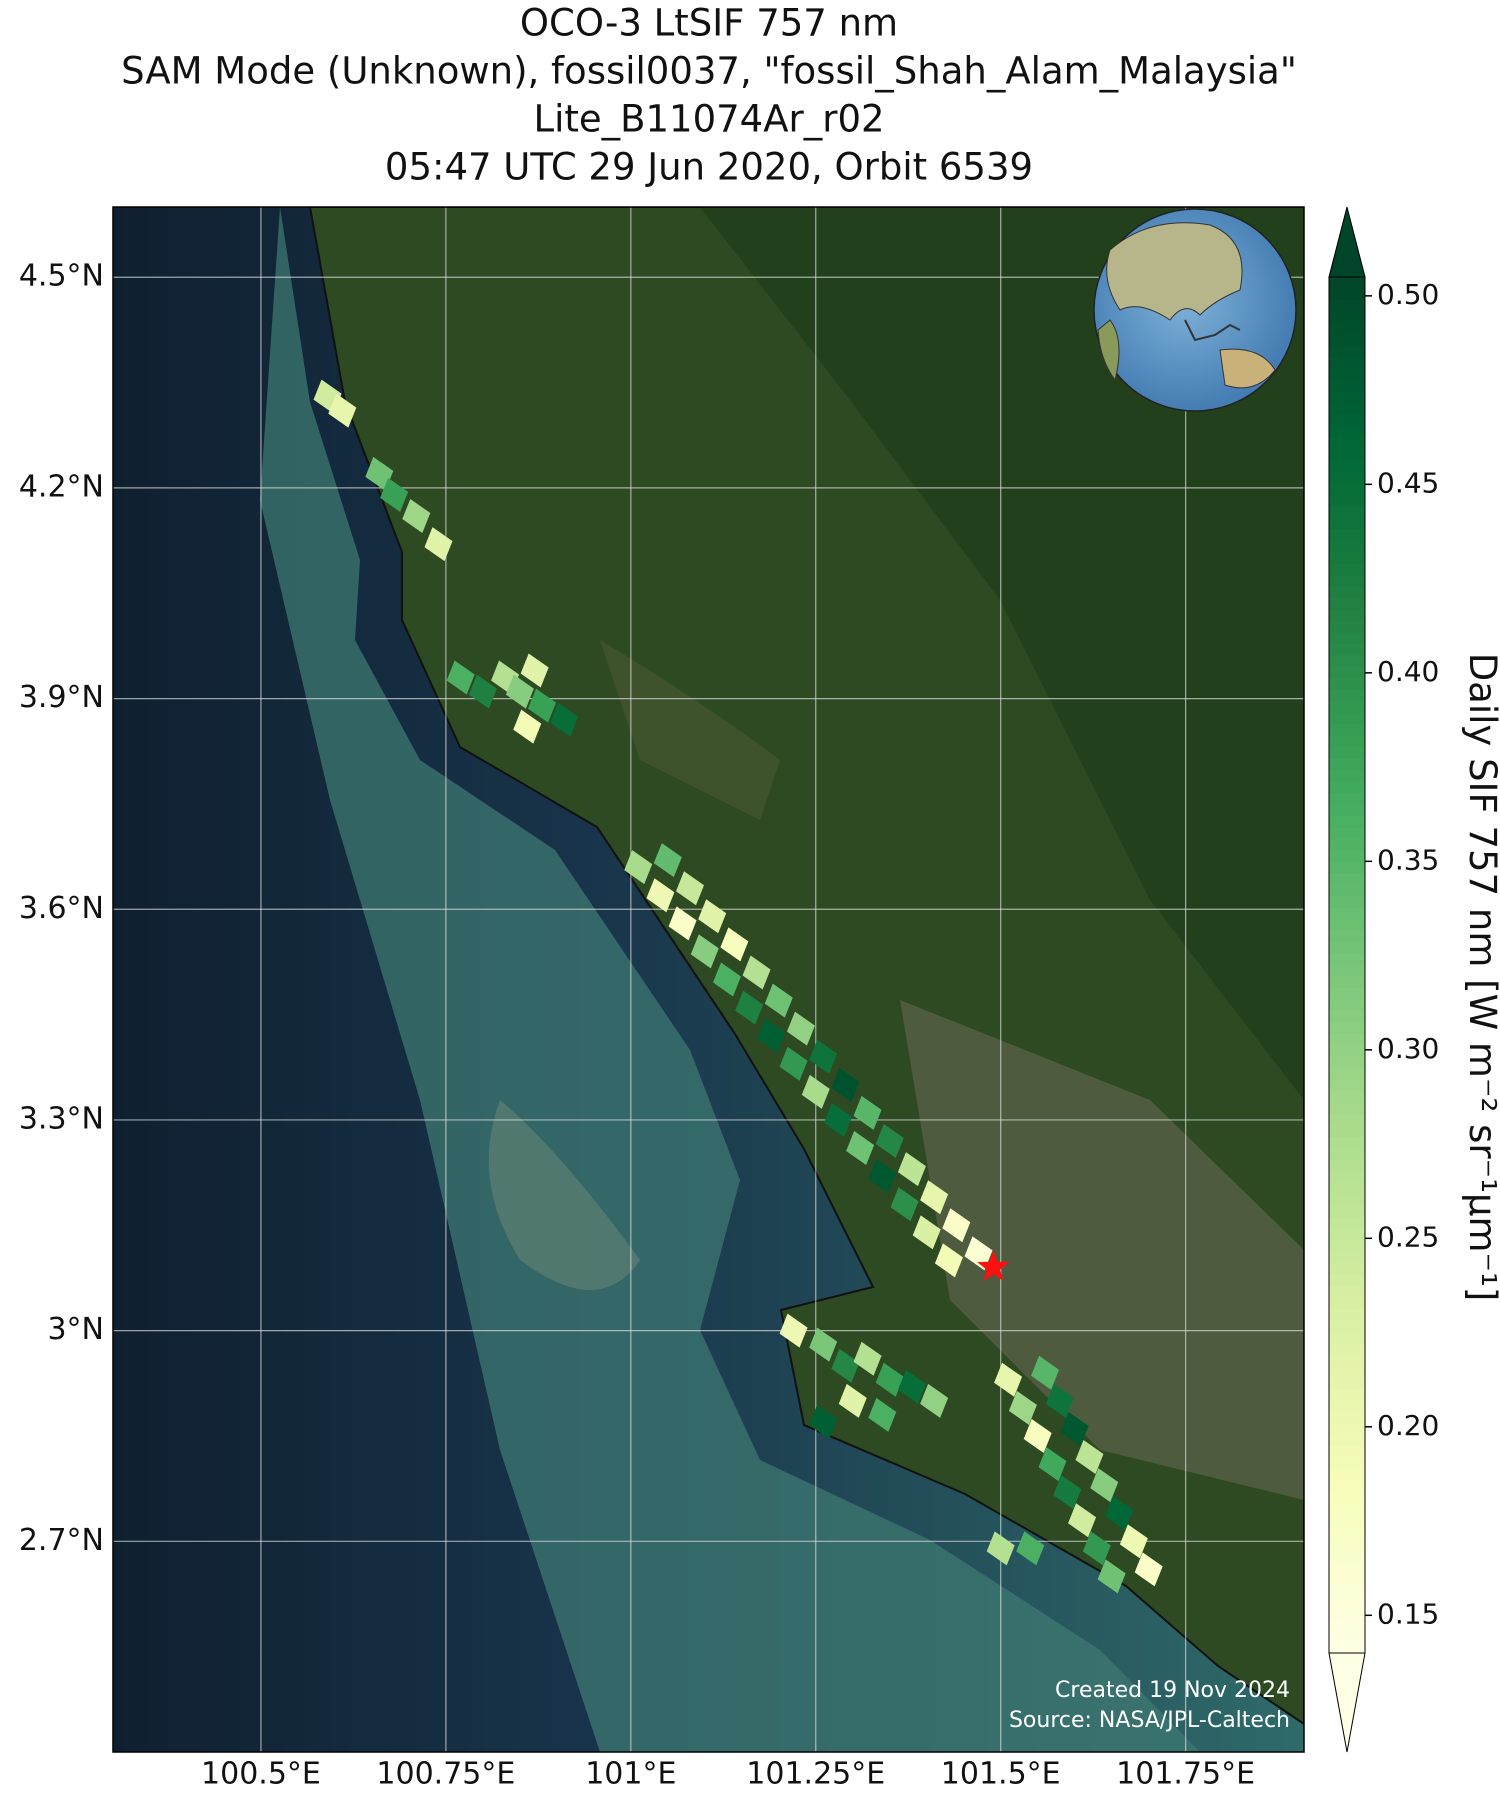 Image resolution: width=1500 pixels, height=1799 pixels. Describe the element at coordinates (61, 486) in the screenshot. I see `y-tick-label: 4.2°N` at that location.